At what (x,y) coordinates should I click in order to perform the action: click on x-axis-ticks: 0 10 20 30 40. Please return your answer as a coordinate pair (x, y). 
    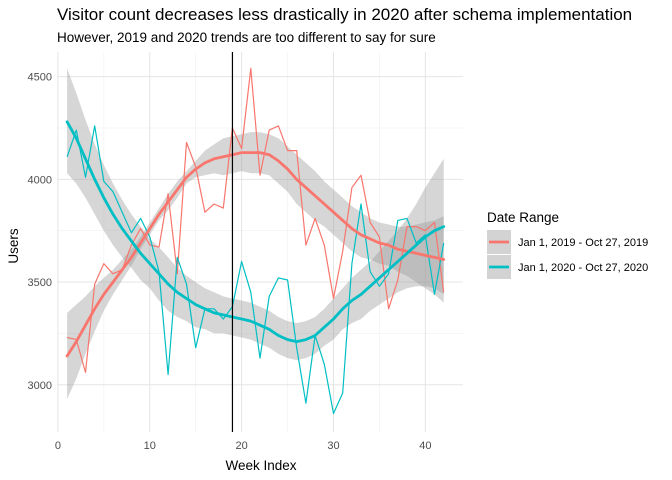
    Looking at the image, I should click on (243, 446).